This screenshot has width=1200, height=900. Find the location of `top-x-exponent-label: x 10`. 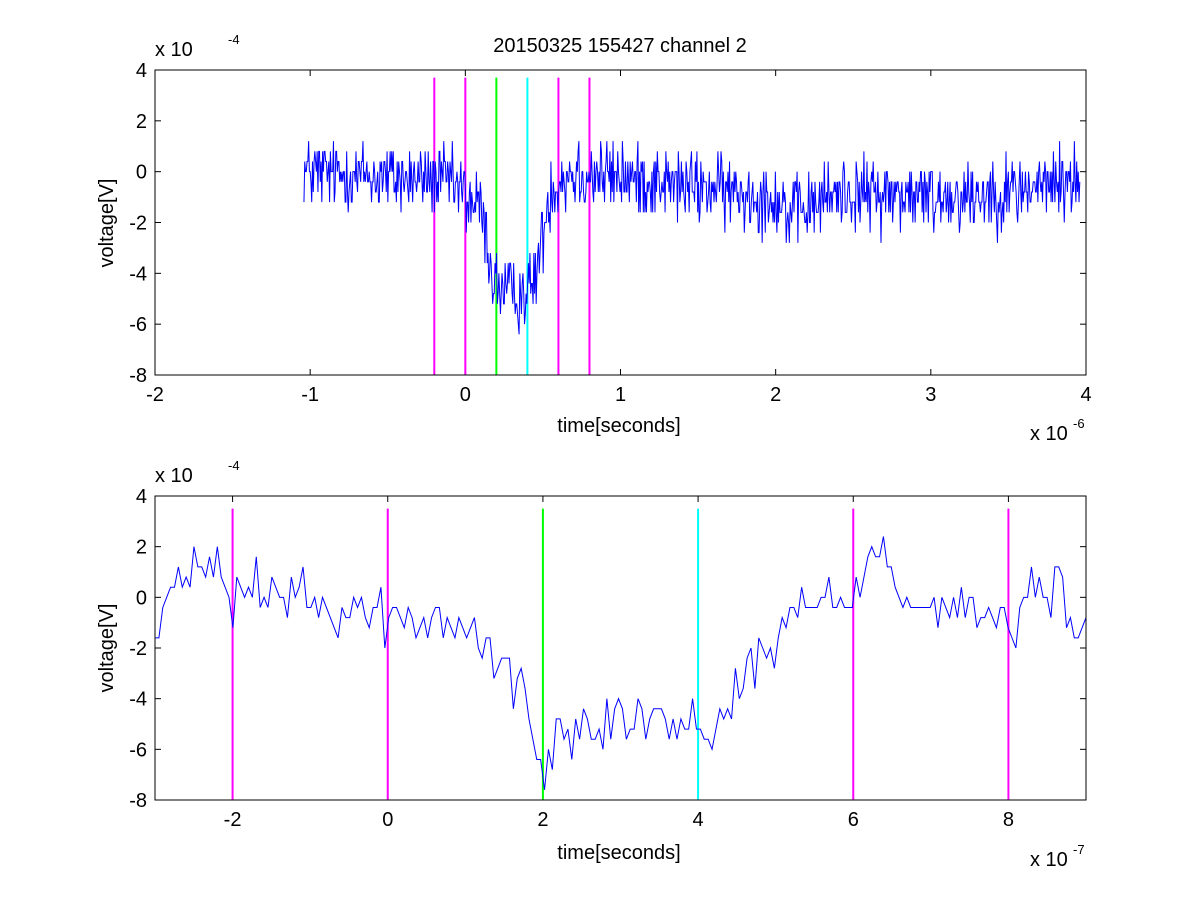

top-x-exponent-label: x 10 is located at coordinates (1049, 434).